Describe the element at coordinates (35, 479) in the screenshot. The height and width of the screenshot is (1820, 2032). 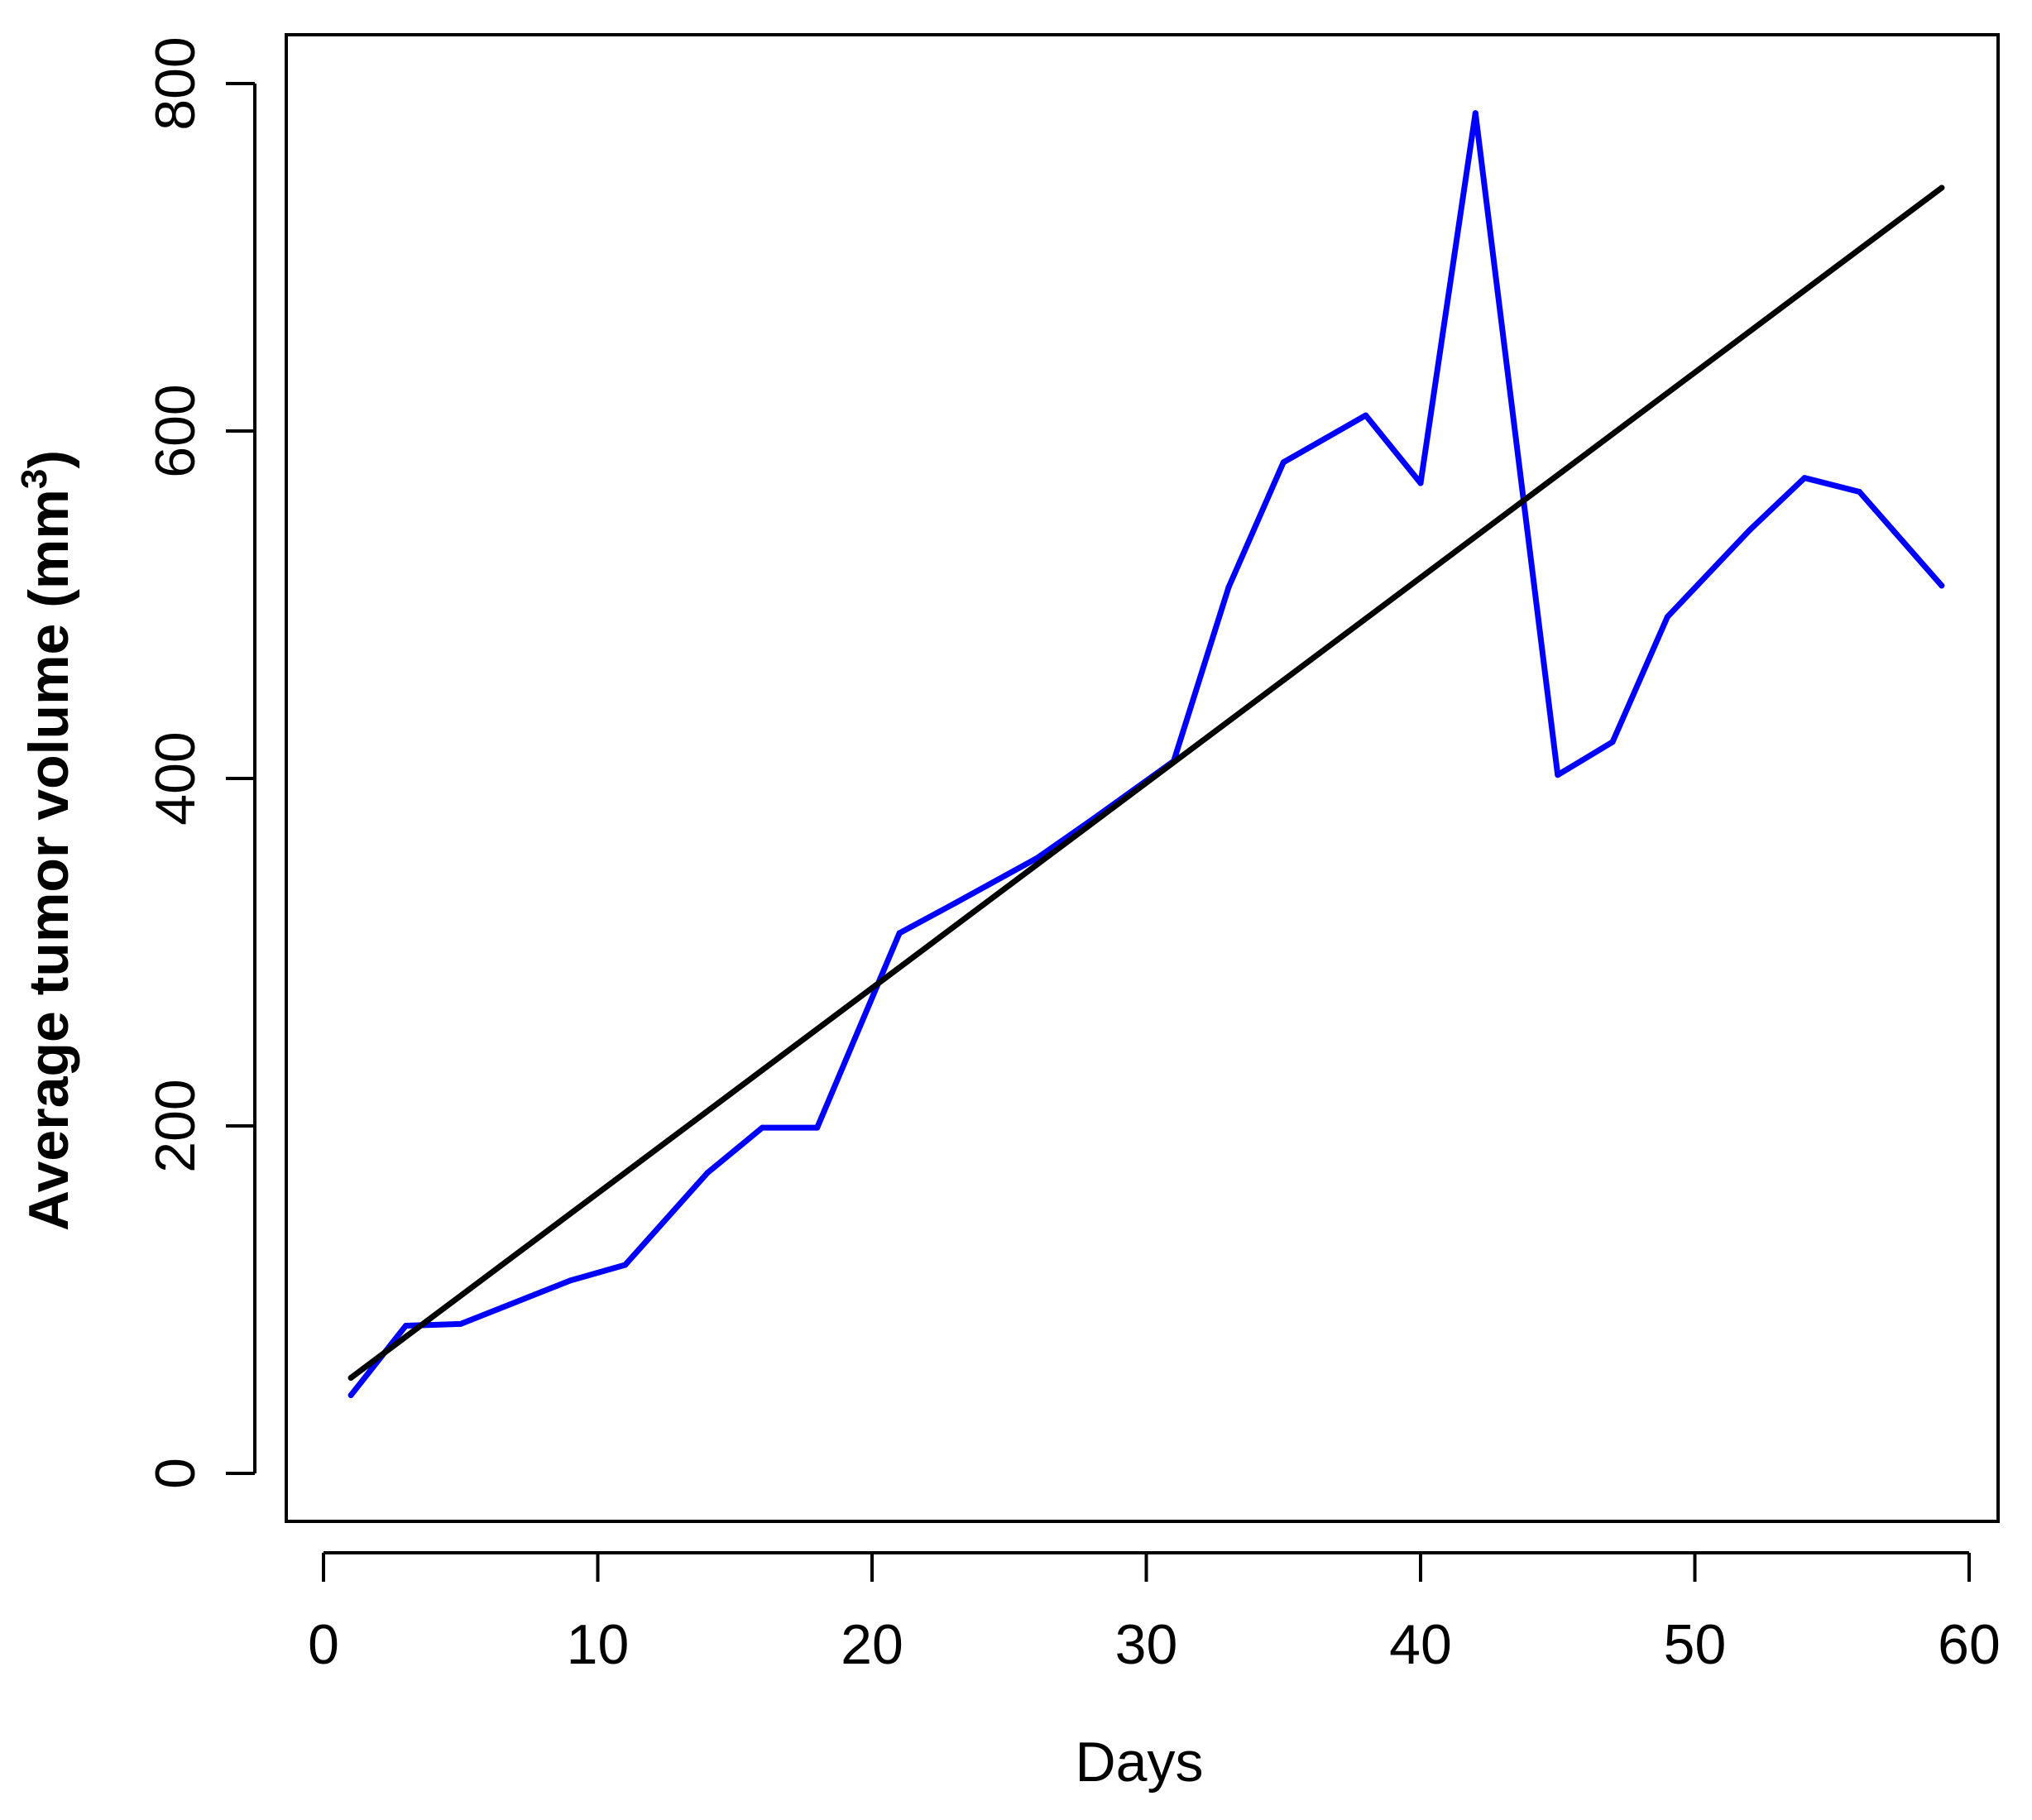
I see `y-axis-label-superscript: 3` at that location.